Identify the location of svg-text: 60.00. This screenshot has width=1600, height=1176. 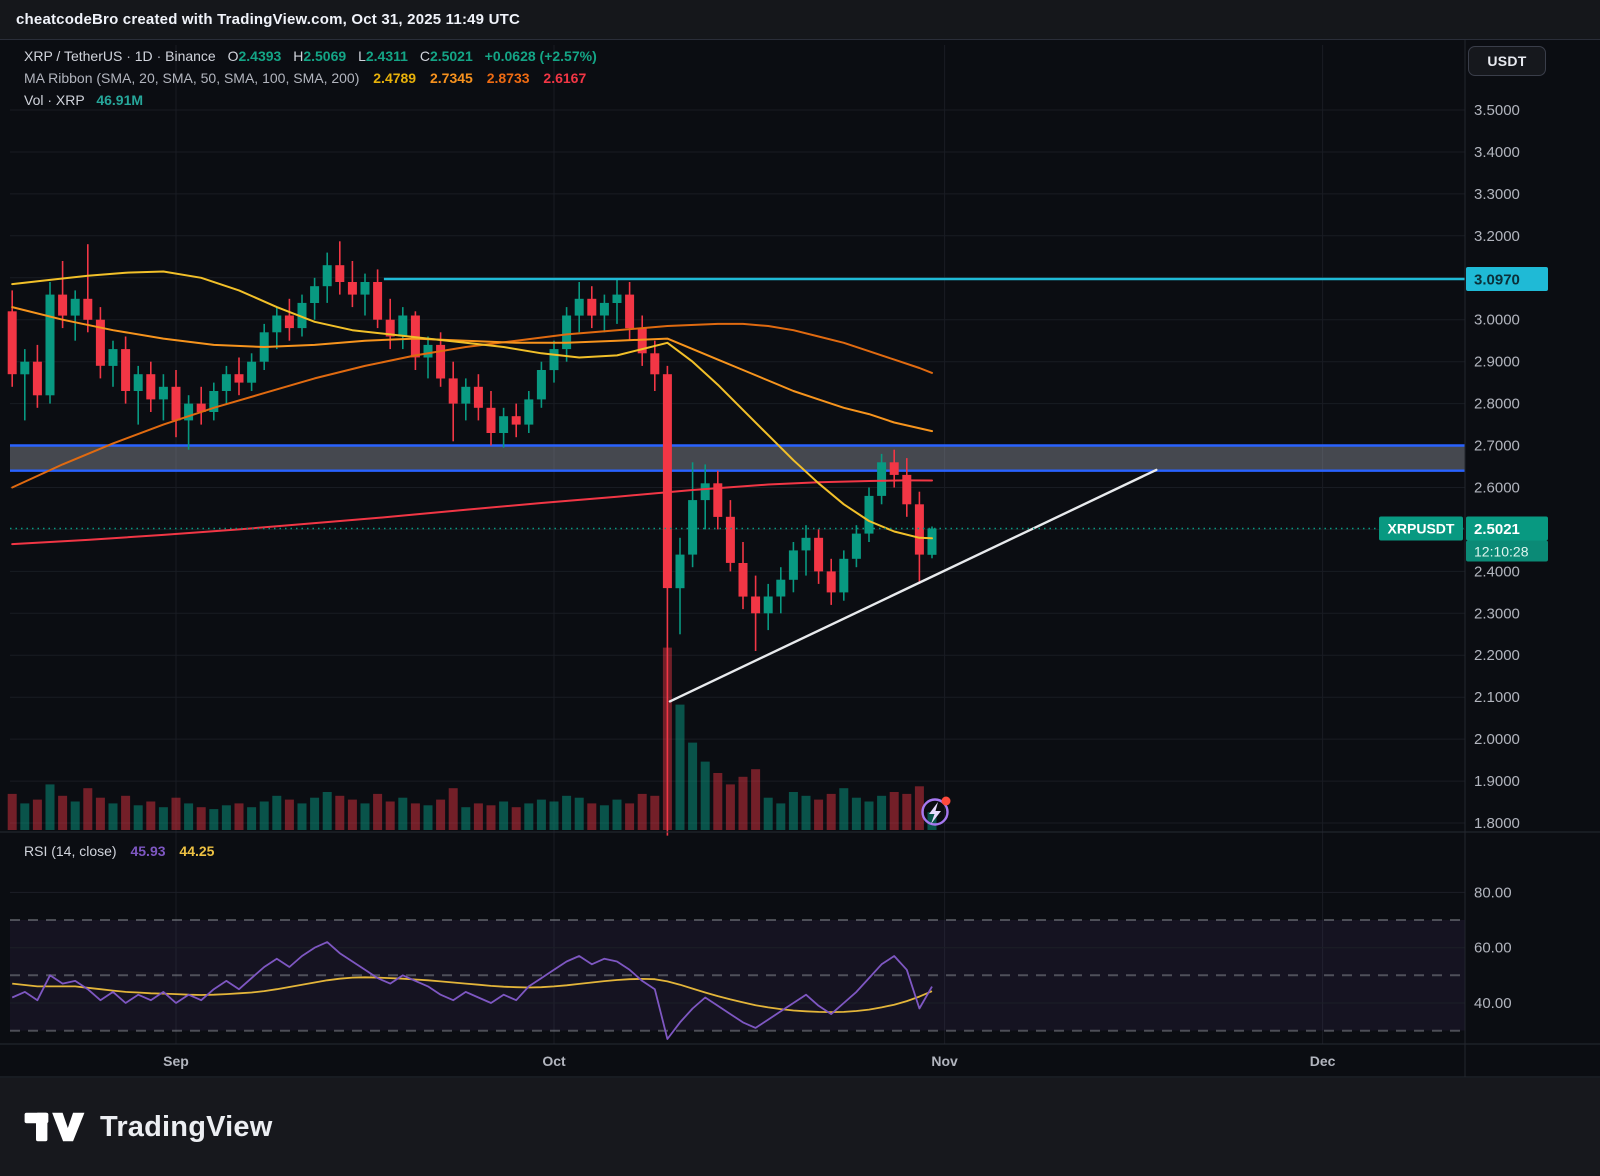
(1493, 948).